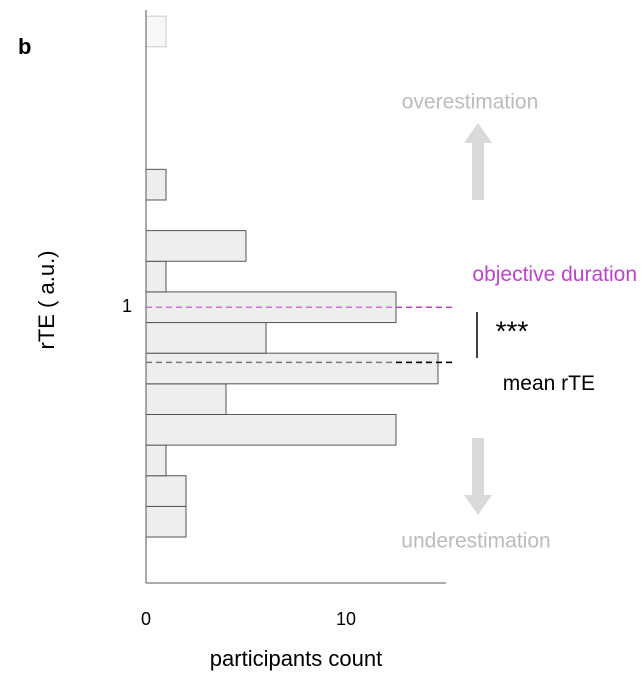 The height and width of the screenshot is (689, 641). I want to click on x-tick-label: 10, so click(346, 619).